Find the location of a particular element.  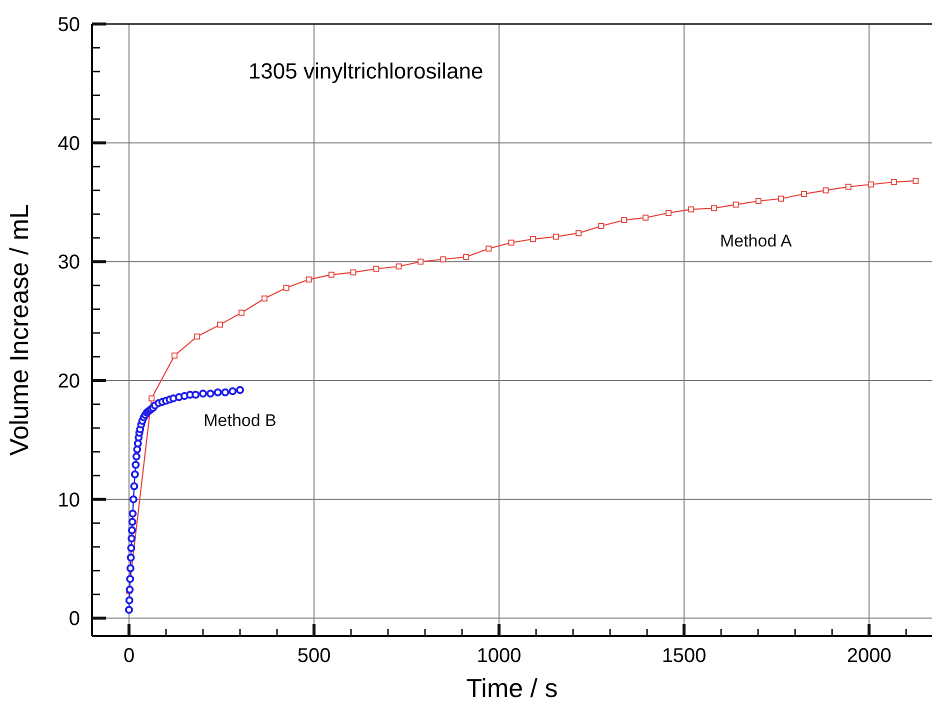

y-tick-label: 40 is located at coordinates (69, 143).